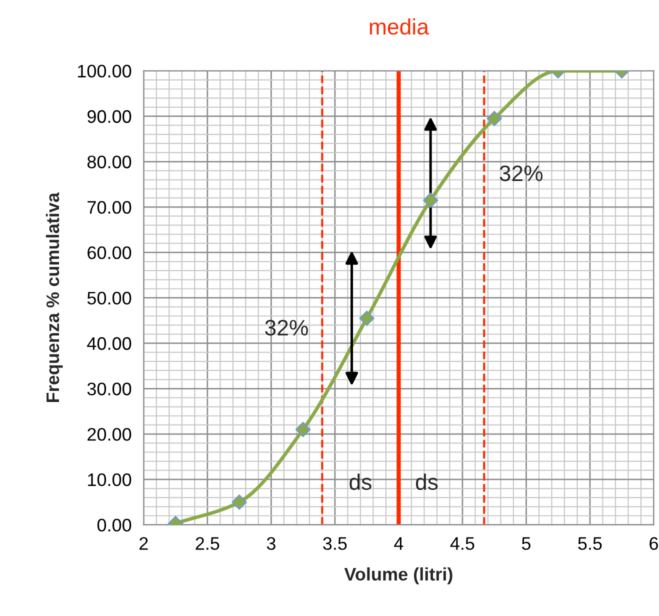  Describe the element at coordinates (144, 543) in the screenshot. I see `x-tick-label: 2` at that location.